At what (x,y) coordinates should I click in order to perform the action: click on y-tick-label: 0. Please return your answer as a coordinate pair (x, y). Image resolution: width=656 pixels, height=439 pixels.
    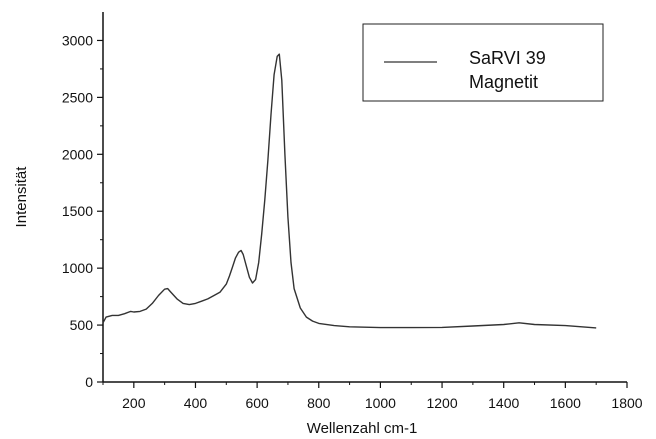
    Looking at the image, I should click on (89, 382).